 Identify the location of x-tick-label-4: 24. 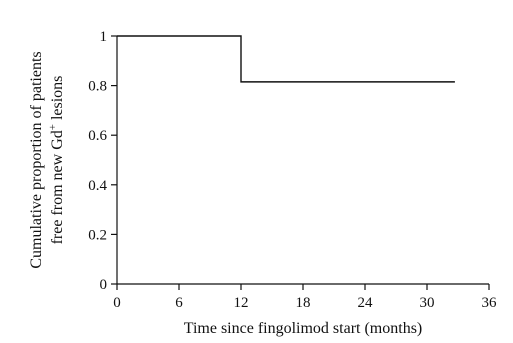
(366, 303).